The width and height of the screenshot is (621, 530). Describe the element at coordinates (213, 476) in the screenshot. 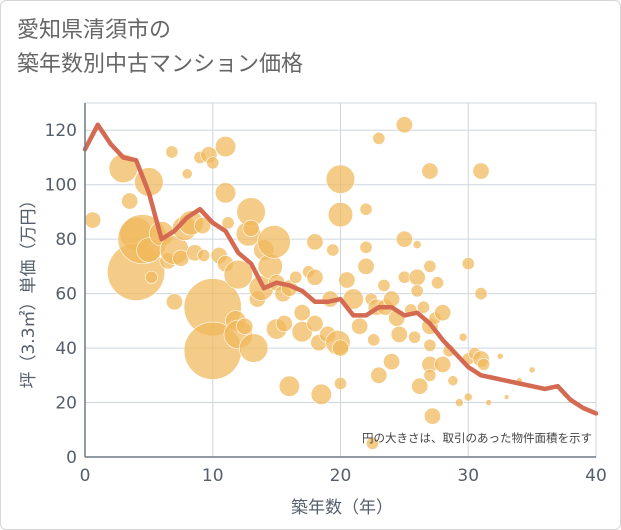

I see `x-tick-label: 10` at that location.